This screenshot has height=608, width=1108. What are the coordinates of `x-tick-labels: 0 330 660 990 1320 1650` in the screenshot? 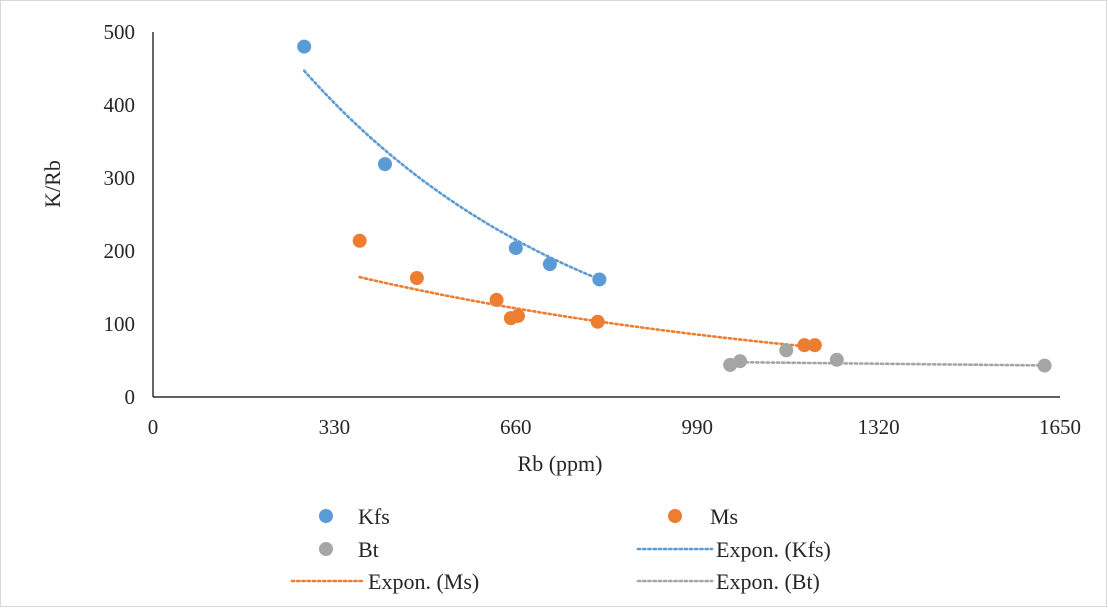 It's located at (614, 427).